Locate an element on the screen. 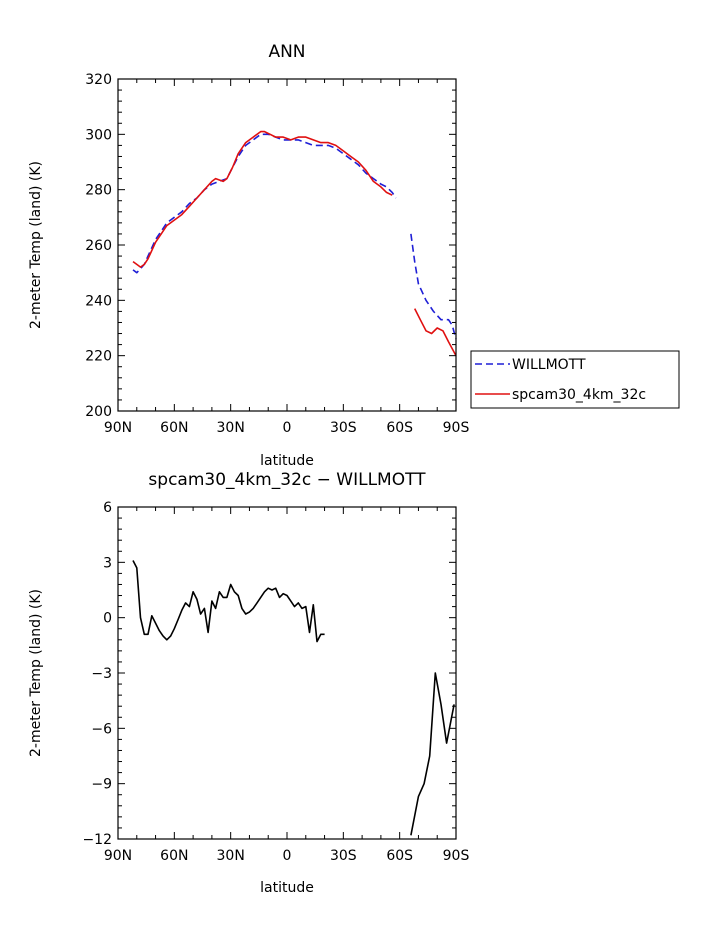 This screenshot has height=935, width=723. legend: WILLMOTT spcam30_4km_32c is located at coordinates (575, 379).